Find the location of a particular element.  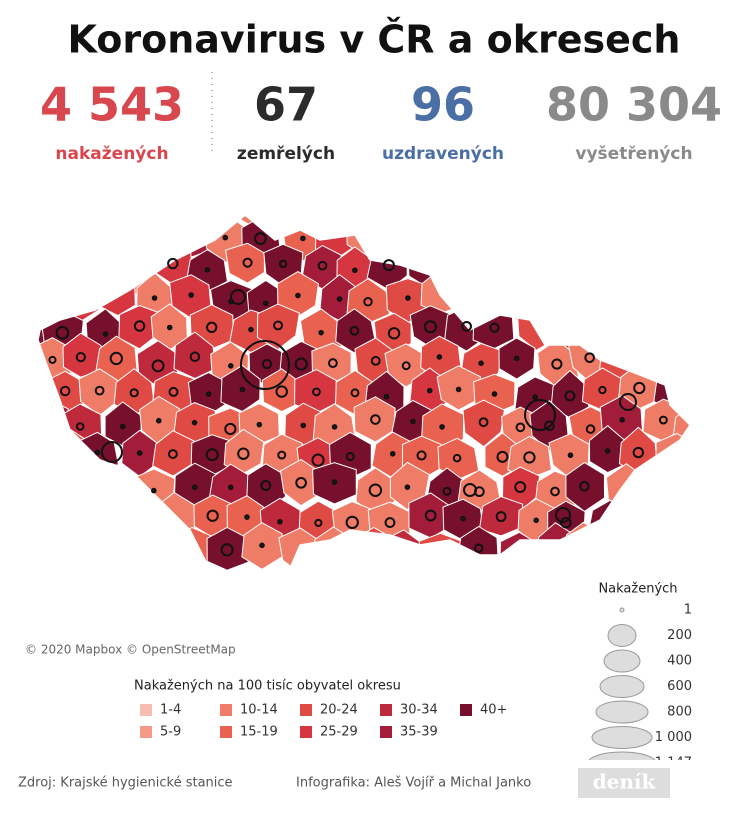

size-label: 800 is located at coordinates (679, 712).